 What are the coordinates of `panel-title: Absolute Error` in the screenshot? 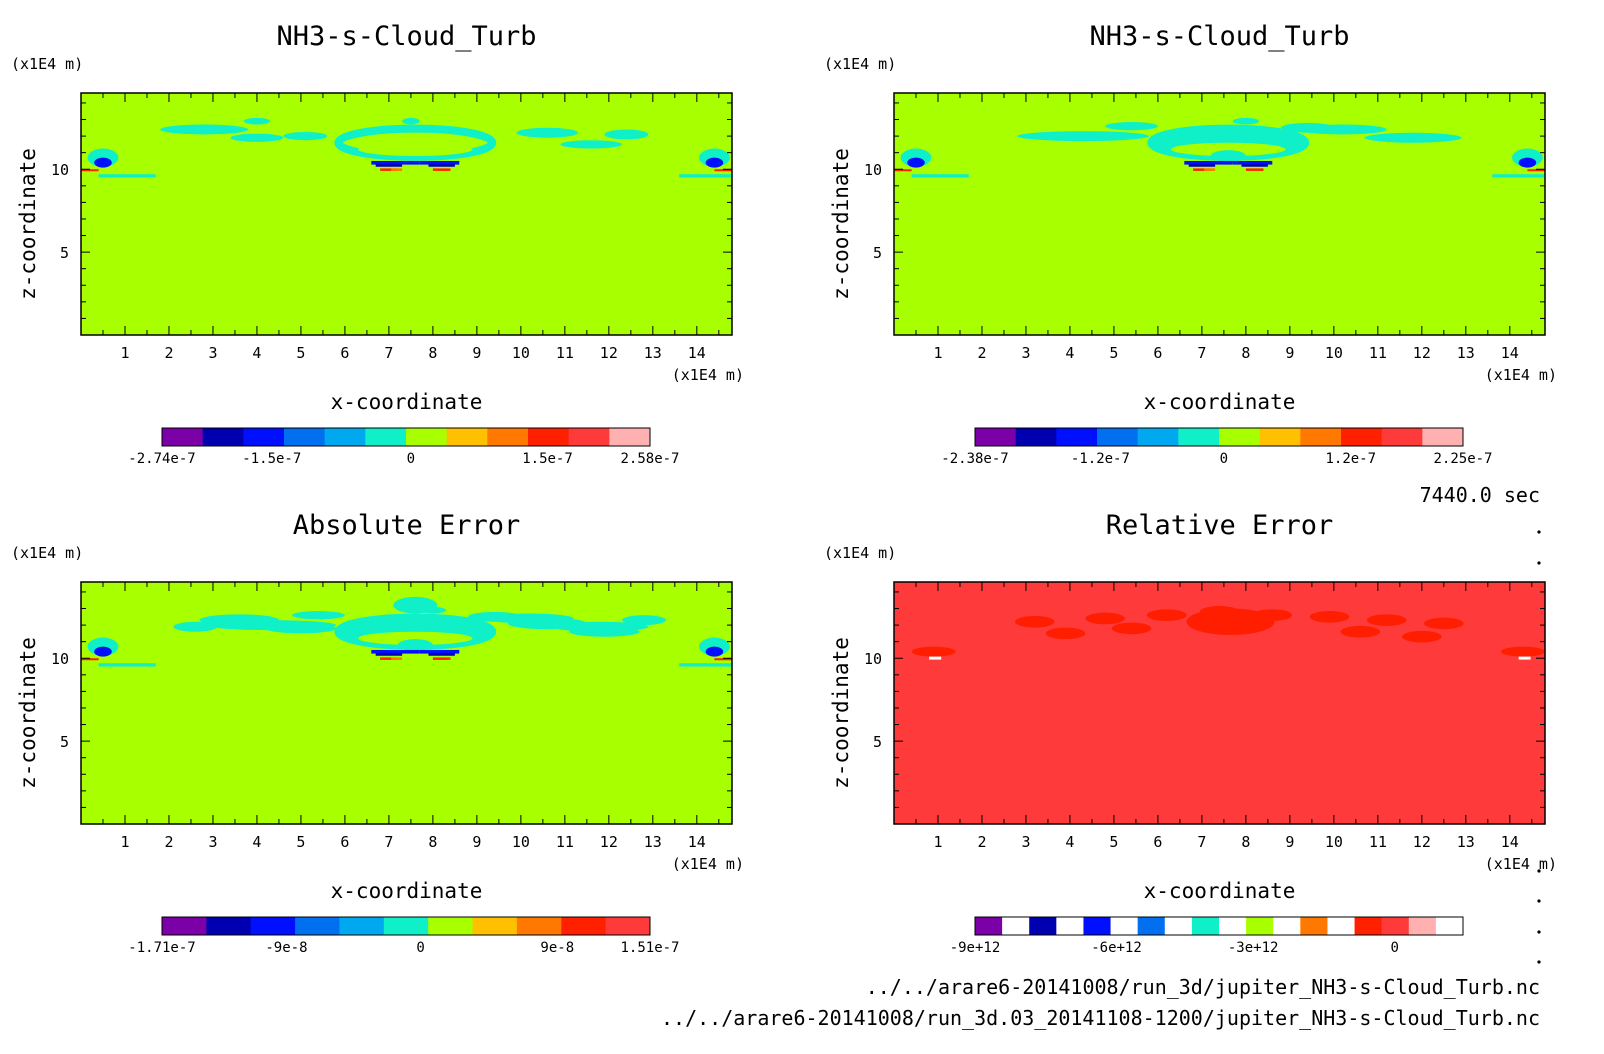 It's located at (407, 525).